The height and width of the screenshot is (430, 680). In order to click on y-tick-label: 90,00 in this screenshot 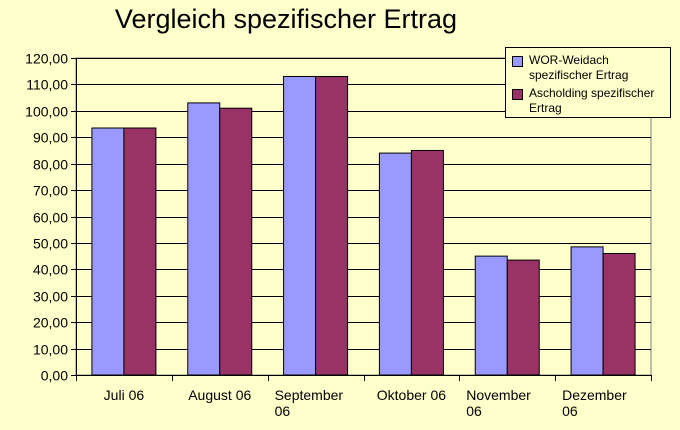, I will do `click(50, 138)`.